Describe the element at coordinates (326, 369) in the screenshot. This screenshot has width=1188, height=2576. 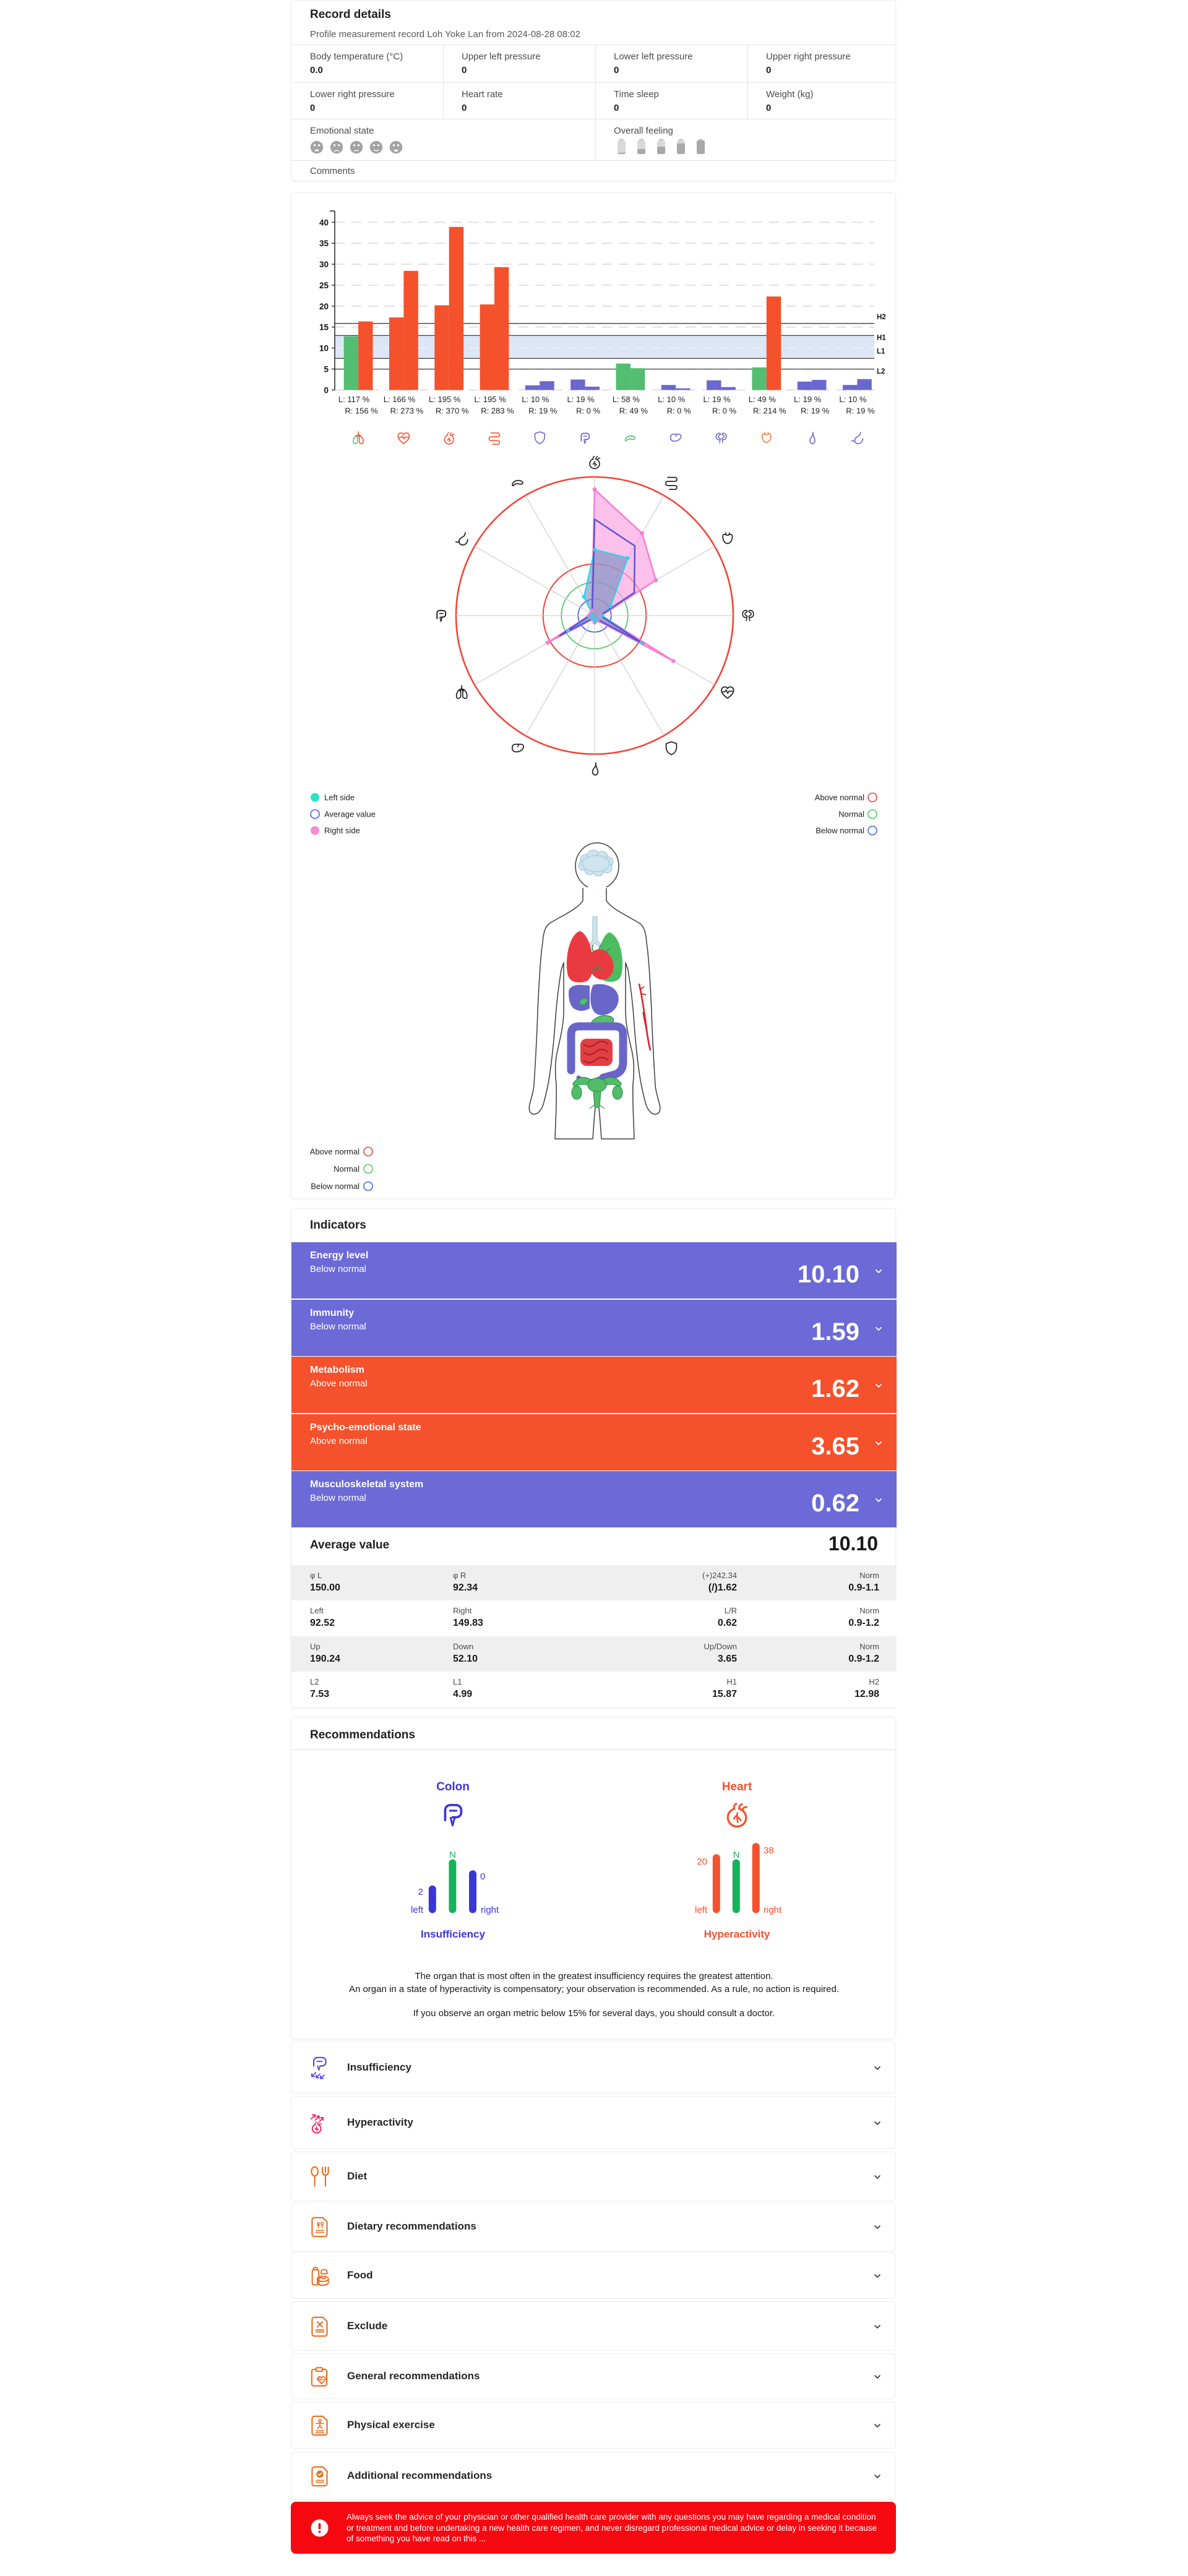
I see `svg-text: 5` at that location.